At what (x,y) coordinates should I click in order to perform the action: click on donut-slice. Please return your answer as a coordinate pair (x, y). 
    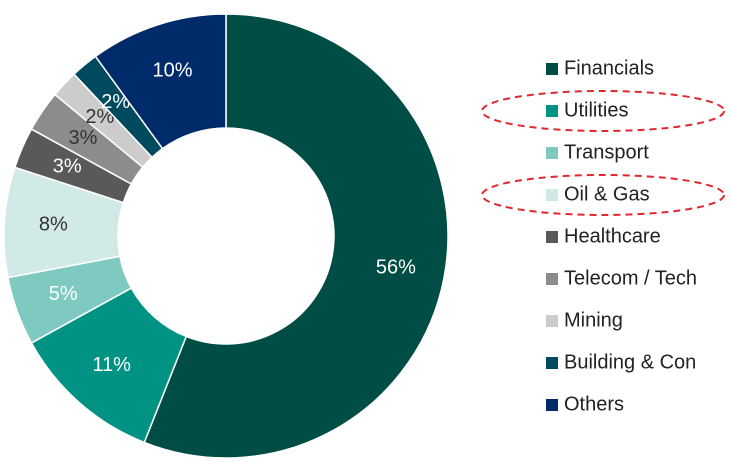
    Looking at the image, I should click on (160, 81).